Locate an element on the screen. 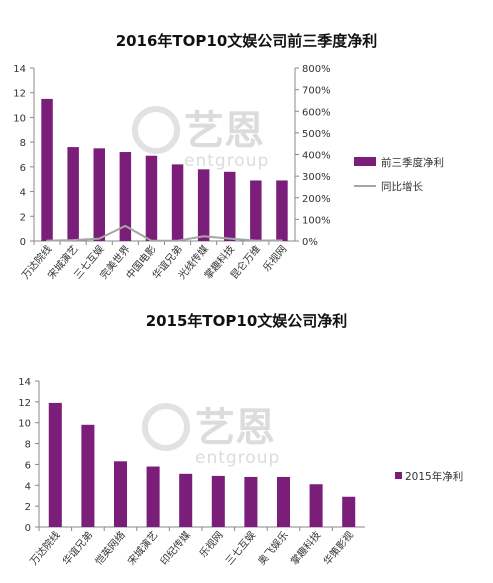  growth-point-万达院线 is located at coordinates (47, 240).